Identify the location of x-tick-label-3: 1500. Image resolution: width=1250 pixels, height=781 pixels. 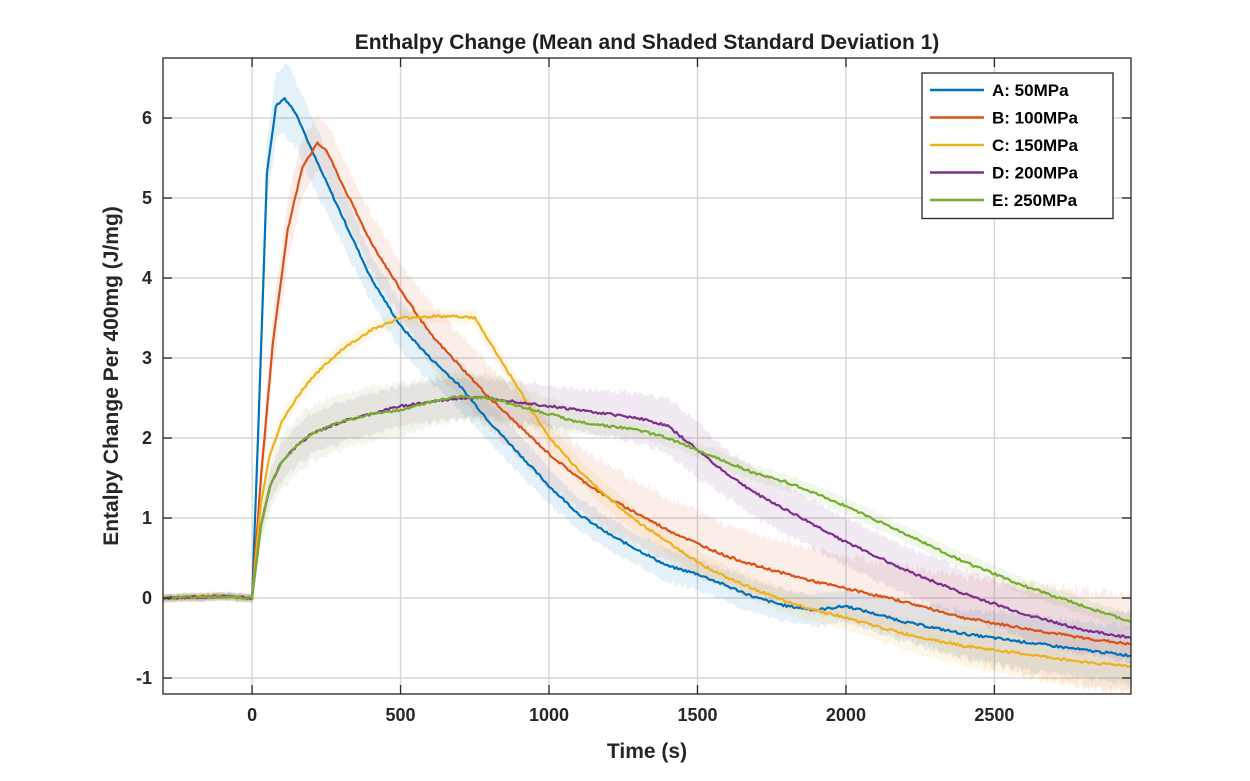
(697, 715).